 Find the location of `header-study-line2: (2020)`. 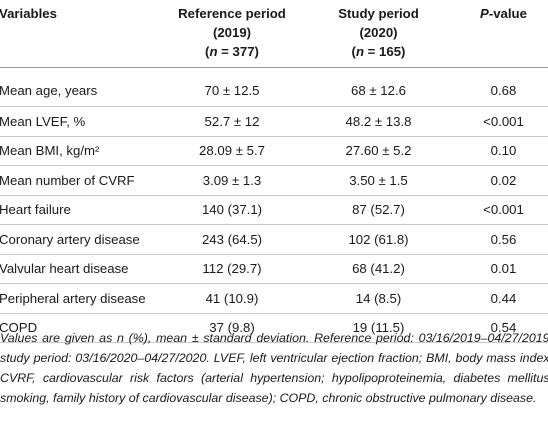

header-study-line2: (2020) is located at coordinates (378, 32).